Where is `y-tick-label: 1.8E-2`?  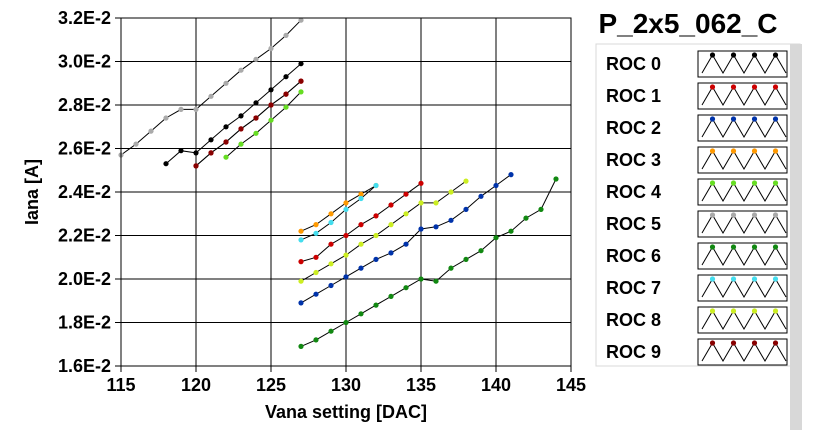
y-tick-label: 1.8E-2 is located at coordinates (84, 323).